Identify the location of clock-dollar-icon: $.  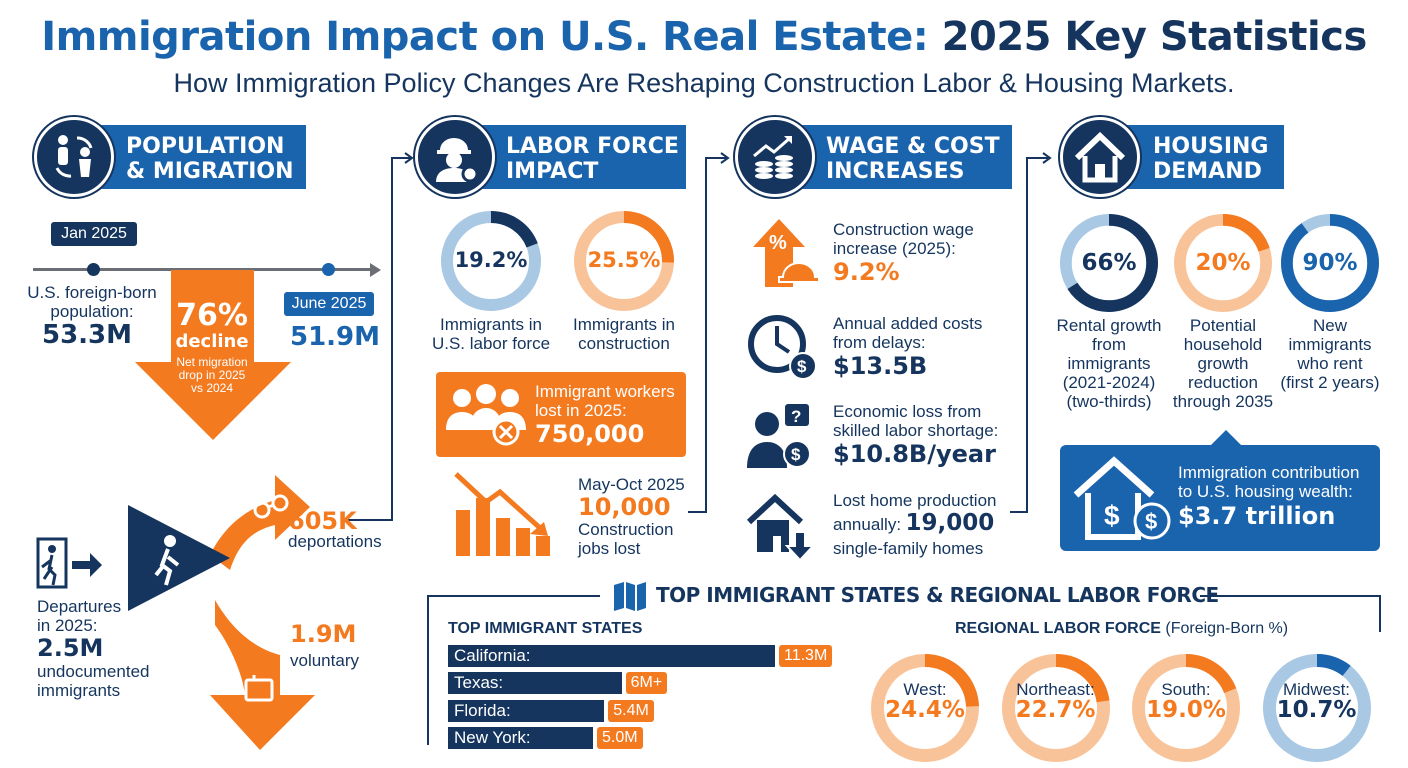
(782, 347).